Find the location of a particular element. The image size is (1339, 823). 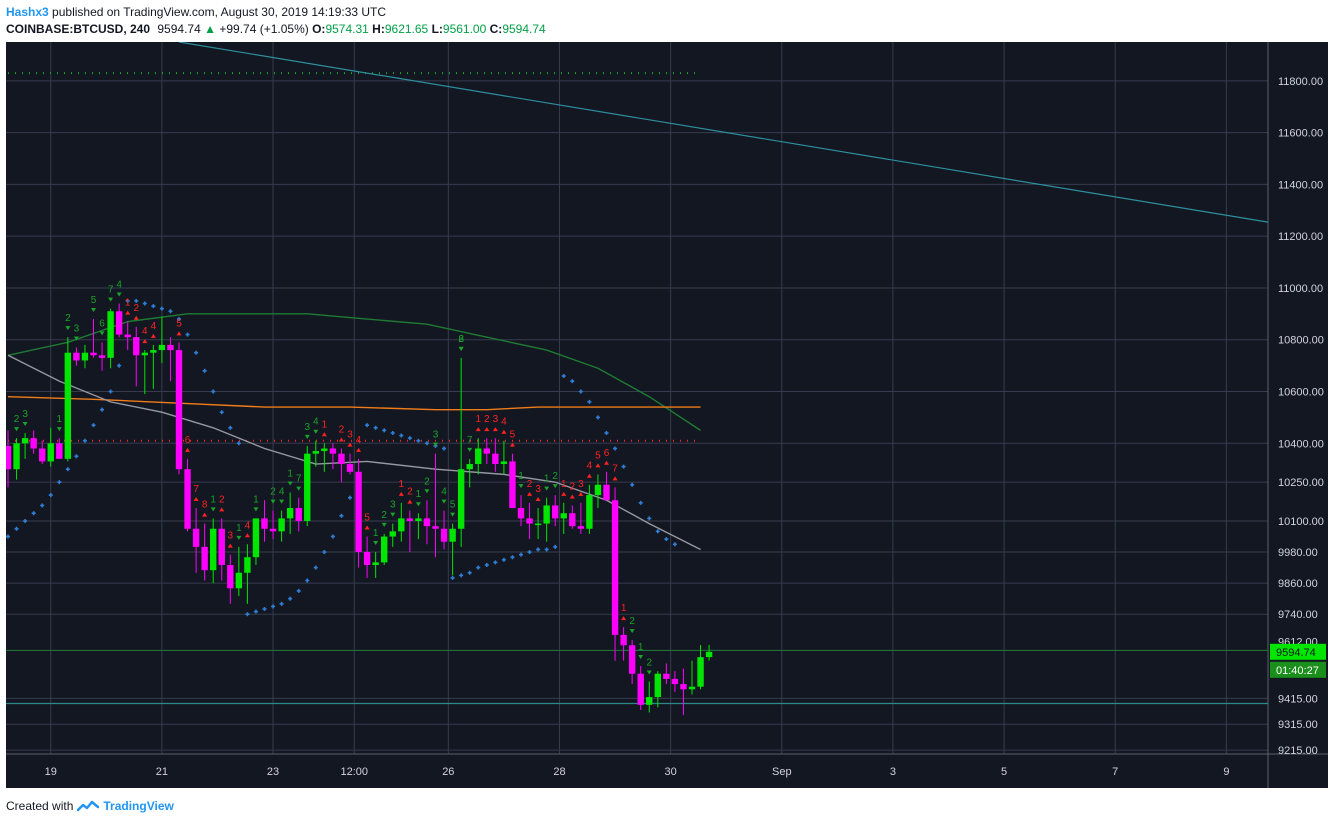

td-count-label: 4 is located at coordinates (154, 326).